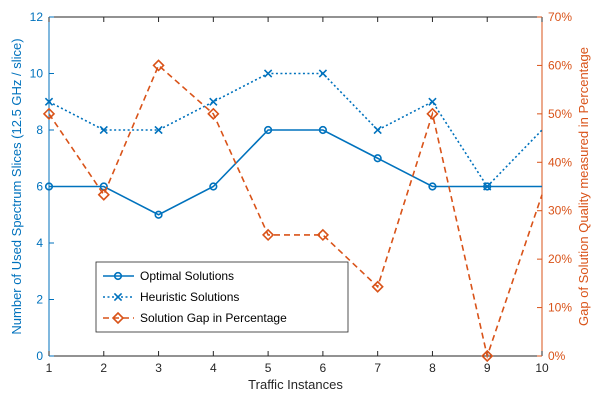  What do you see at coordinates (39, 243) in the screenshot?
I see `left-y-tick-label: 4` at bounding box center [39, 243].